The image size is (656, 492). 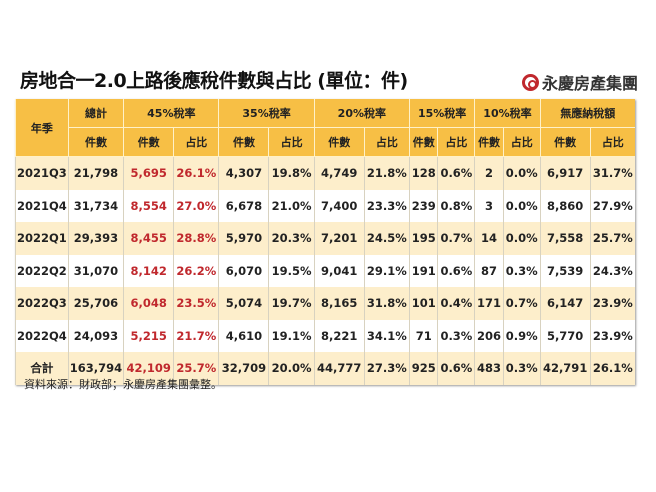 What do you see at coordinates (339, 270) in the screenshot?
I see `table-cell: 9,041` at bounding box center [339, 270].